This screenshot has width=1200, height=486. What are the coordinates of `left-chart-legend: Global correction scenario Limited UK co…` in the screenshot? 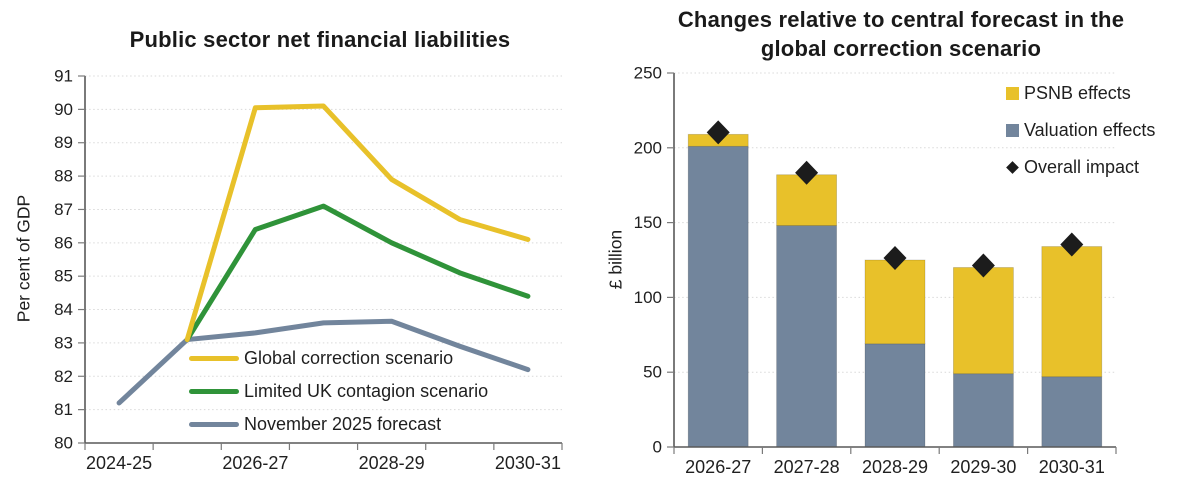 It's located at (338, 391).